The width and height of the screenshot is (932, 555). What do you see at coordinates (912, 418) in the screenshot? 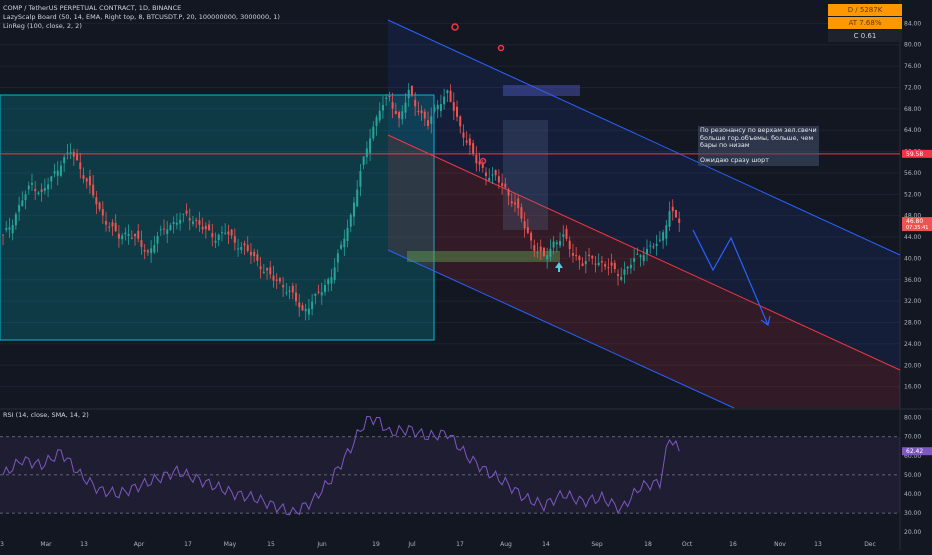
I see `rsi-tick-label: 80.00` at bounding box center [912, 418].